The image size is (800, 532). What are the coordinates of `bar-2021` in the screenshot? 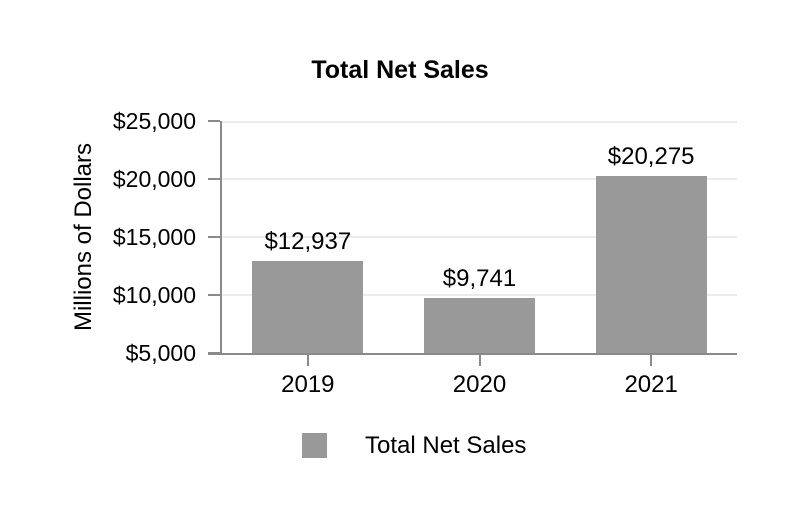 It's located at (651, 264).